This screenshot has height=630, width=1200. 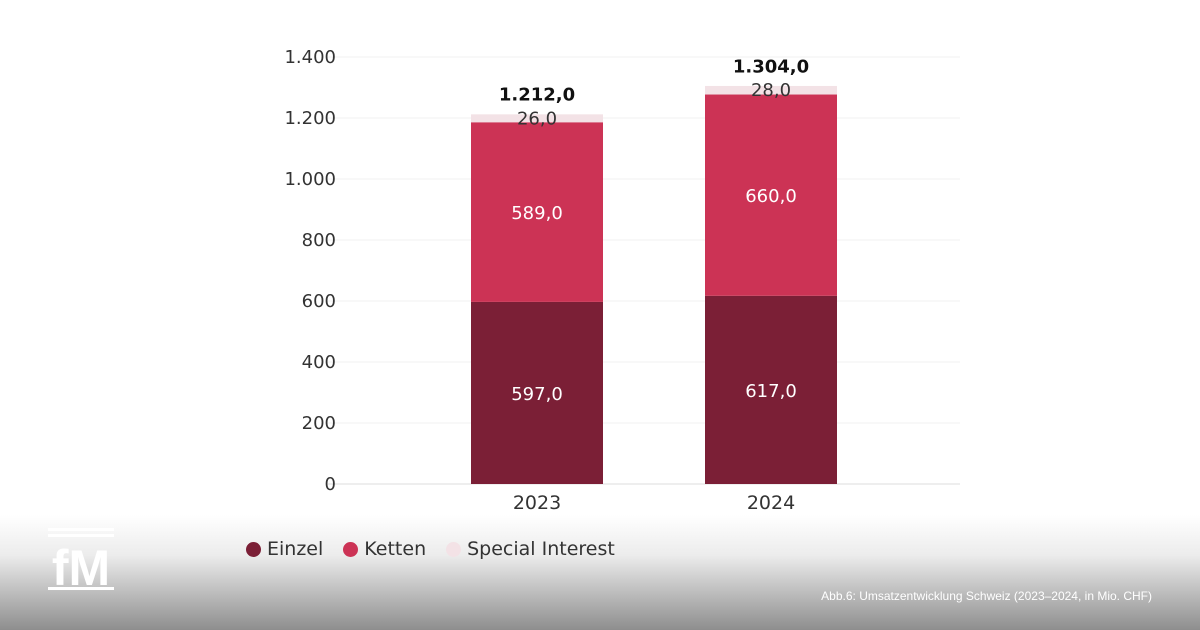 I want to click on y-tick-label: 0, so click(x=330, y=484).